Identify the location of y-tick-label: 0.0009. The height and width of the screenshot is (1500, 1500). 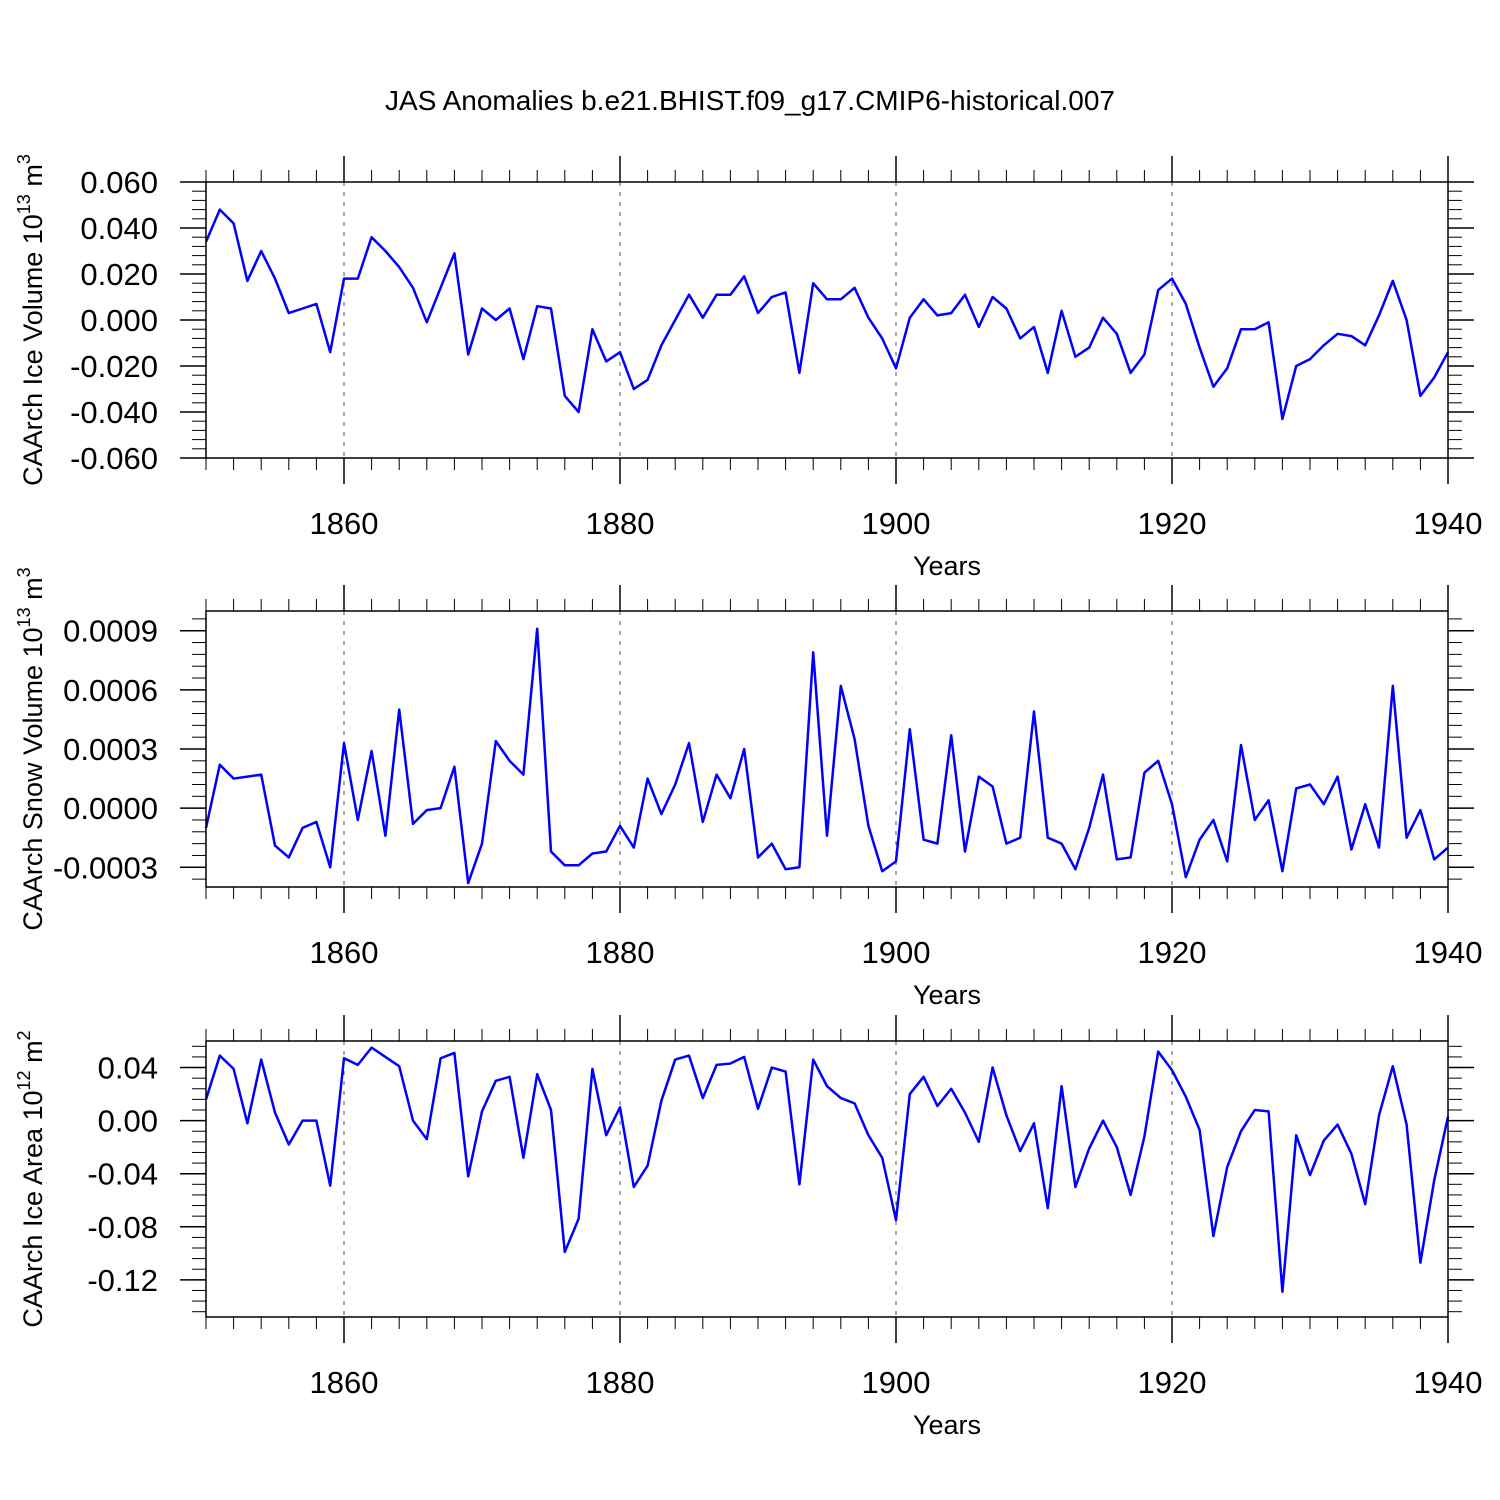
(110, 631).